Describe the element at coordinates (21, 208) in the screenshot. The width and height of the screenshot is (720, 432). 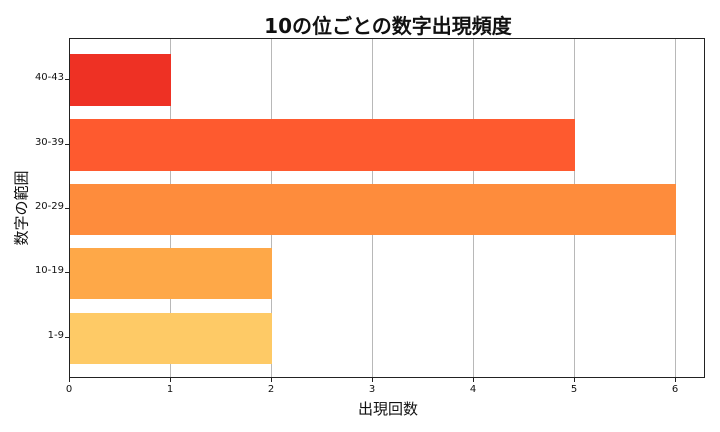
I see `y-axis-label: 数字の範囲` at that location.